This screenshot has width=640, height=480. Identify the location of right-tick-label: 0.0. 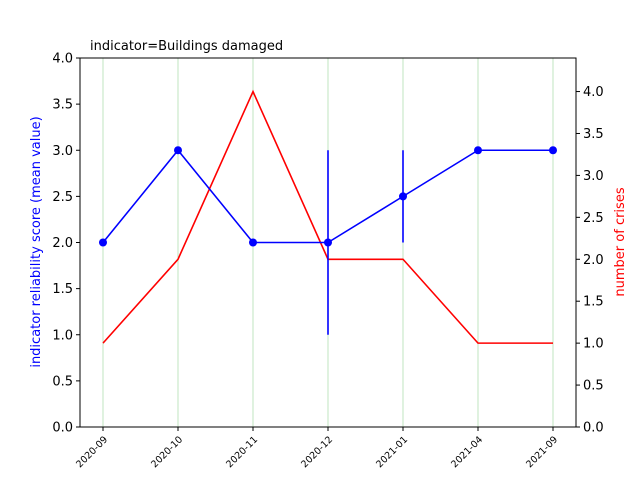
(593, 428).